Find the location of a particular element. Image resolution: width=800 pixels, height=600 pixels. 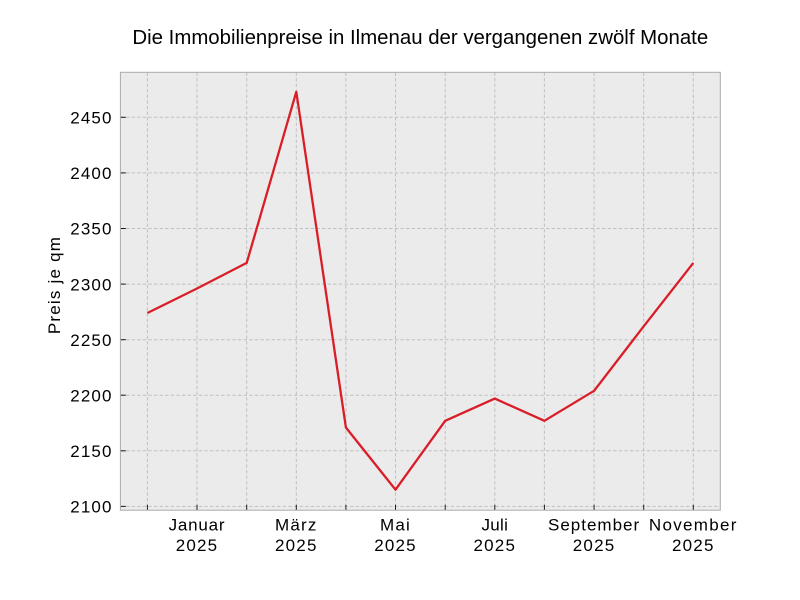

svg-text: 2250 is located at coordinates (91, 340).